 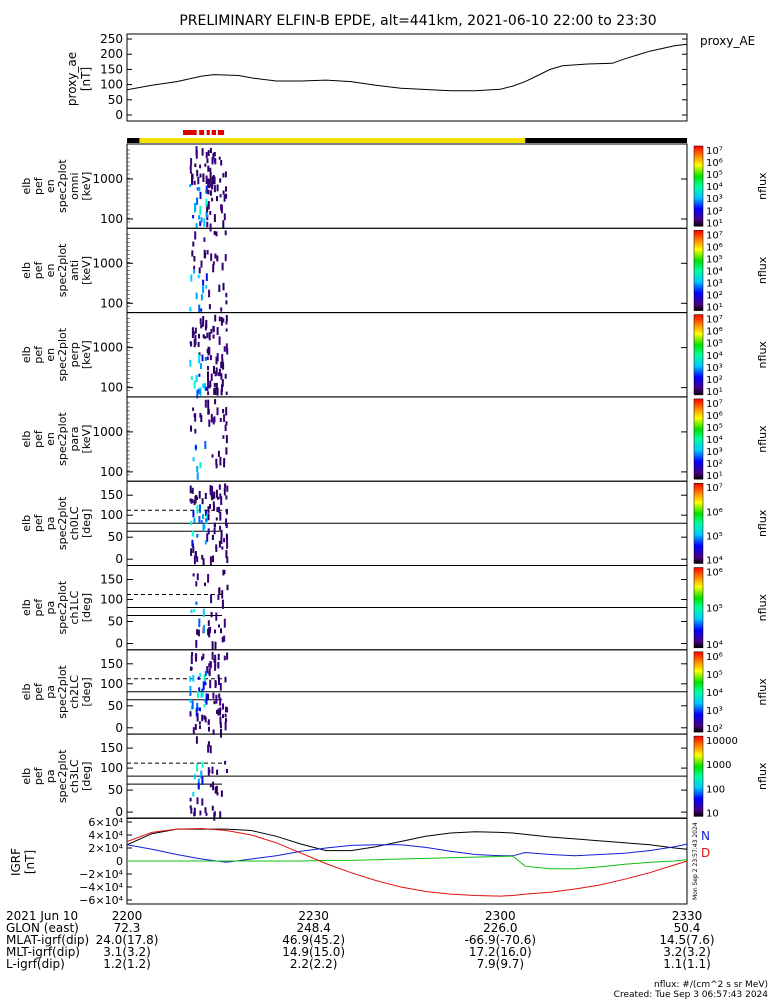 I want to click on proxy-ae-tick-label: 150, so click(x=111, y=69).